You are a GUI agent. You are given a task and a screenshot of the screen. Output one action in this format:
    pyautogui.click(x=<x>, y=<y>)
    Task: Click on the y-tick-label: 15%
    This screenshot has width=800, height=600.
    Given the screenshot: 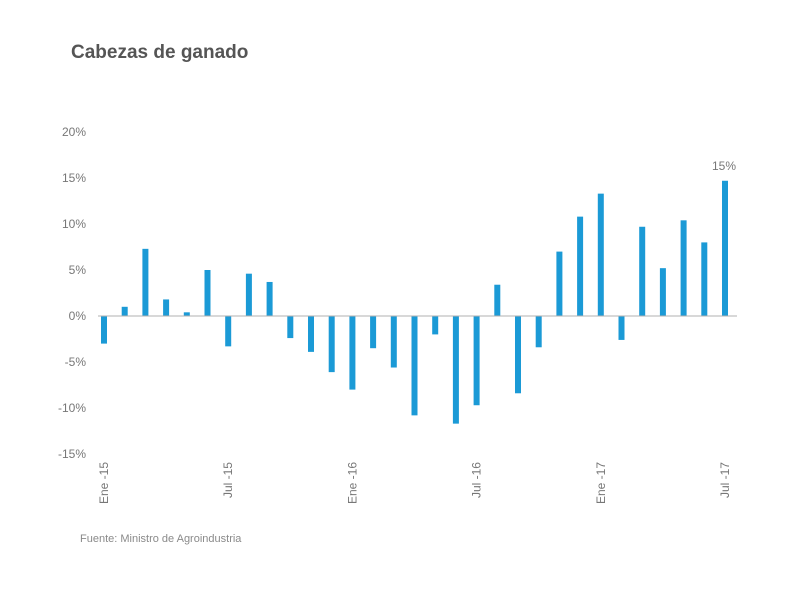 What is the action you would take?
    pyautogui.click(x=74, y=178)
    